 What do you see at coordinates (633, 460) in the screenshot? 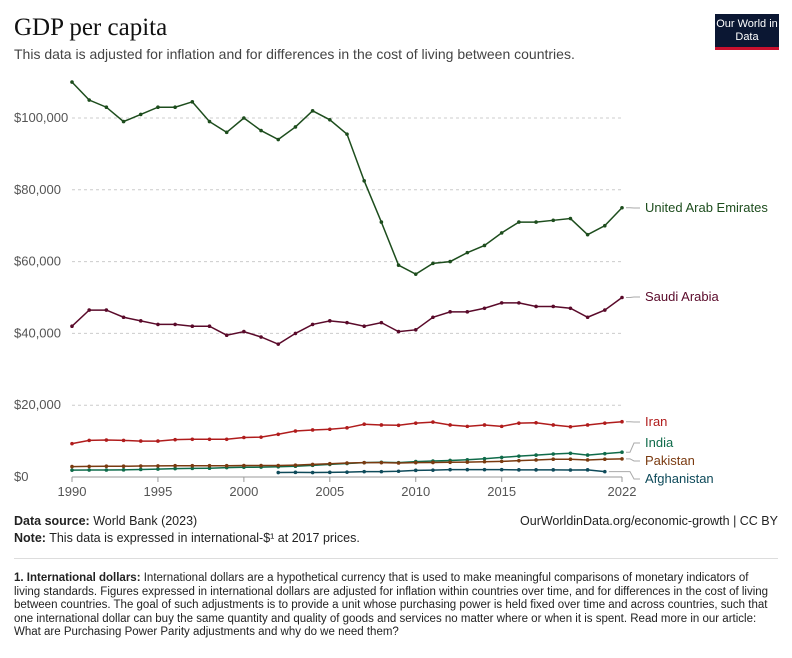
I see `label-connector` at bounding box center [633, 460].